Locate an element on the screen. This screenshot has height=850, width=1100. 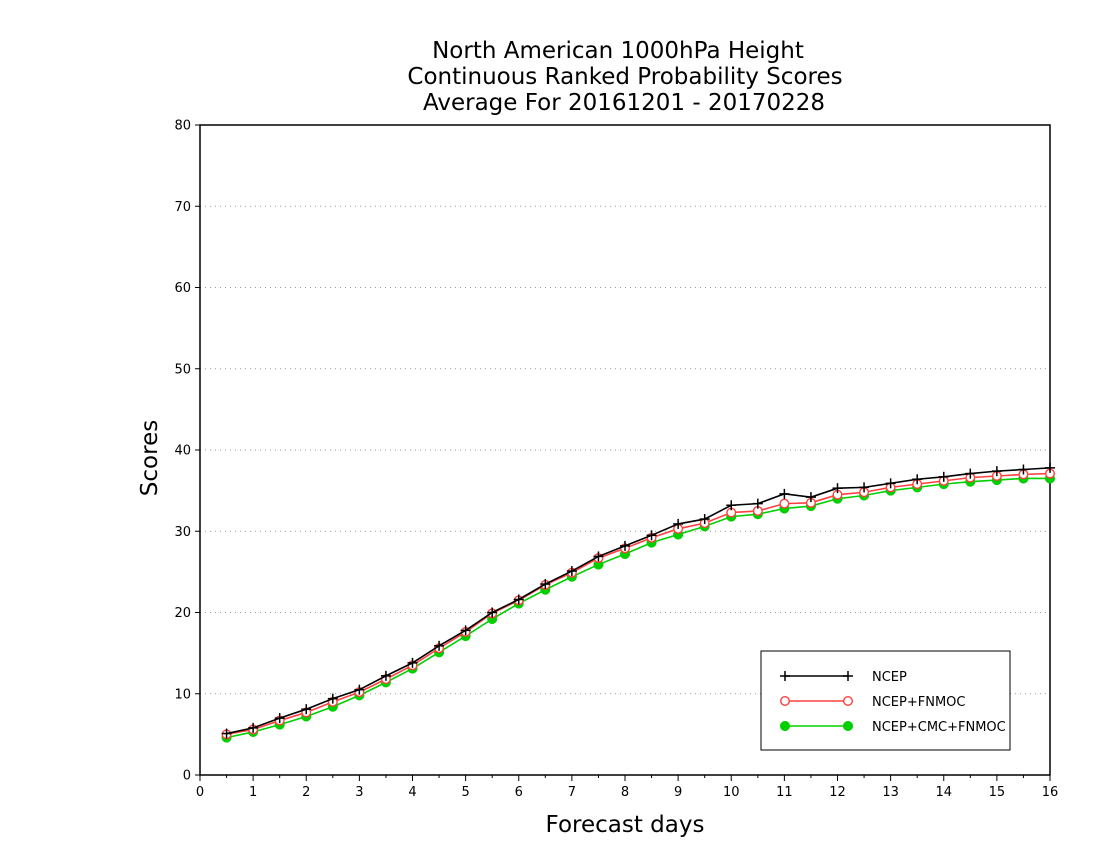
y-tick-label-50: 50 is located at coordinates (182, 369).